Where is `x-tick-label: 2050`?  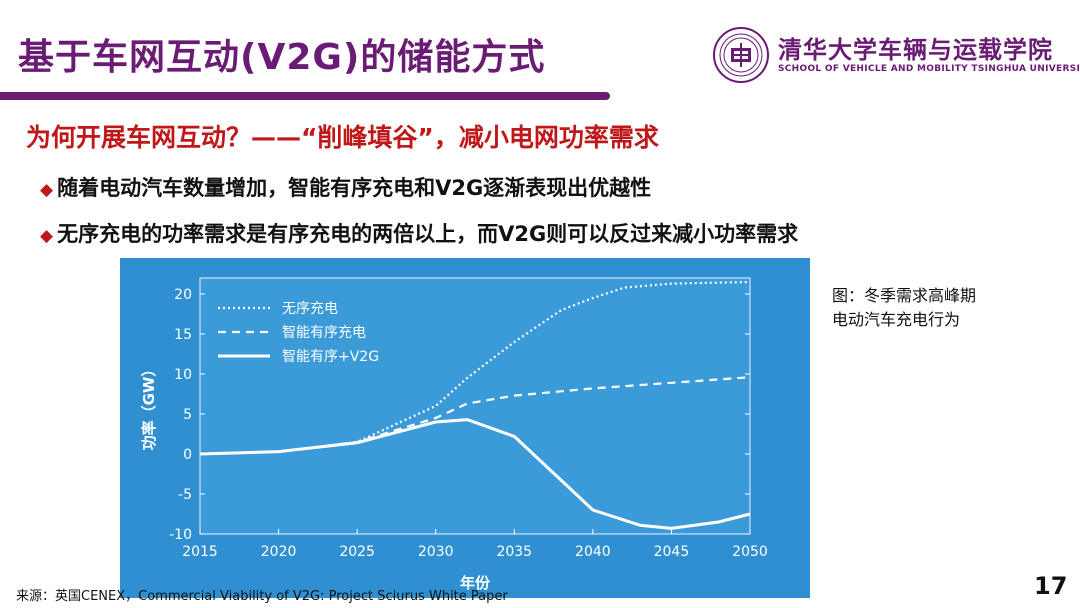
x-tick-label: 2050 is located at coordinates (750, 552).